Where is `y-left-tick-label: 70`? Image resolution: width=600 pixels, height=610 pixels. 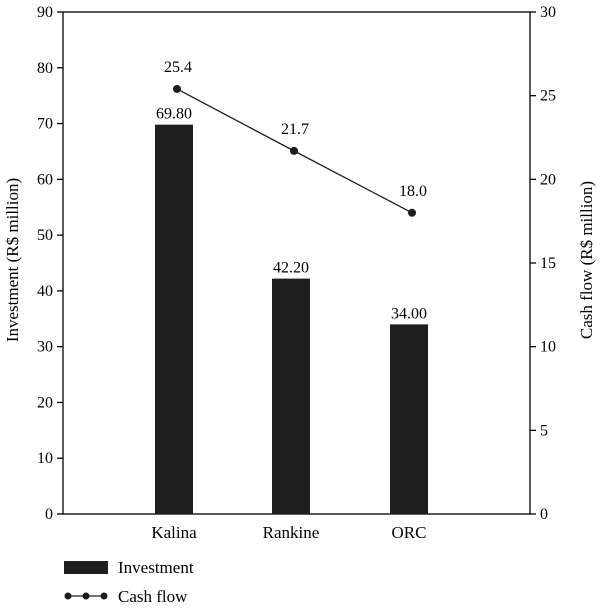 y-left-tick-label: 70 is located at coordinates (45, 124).